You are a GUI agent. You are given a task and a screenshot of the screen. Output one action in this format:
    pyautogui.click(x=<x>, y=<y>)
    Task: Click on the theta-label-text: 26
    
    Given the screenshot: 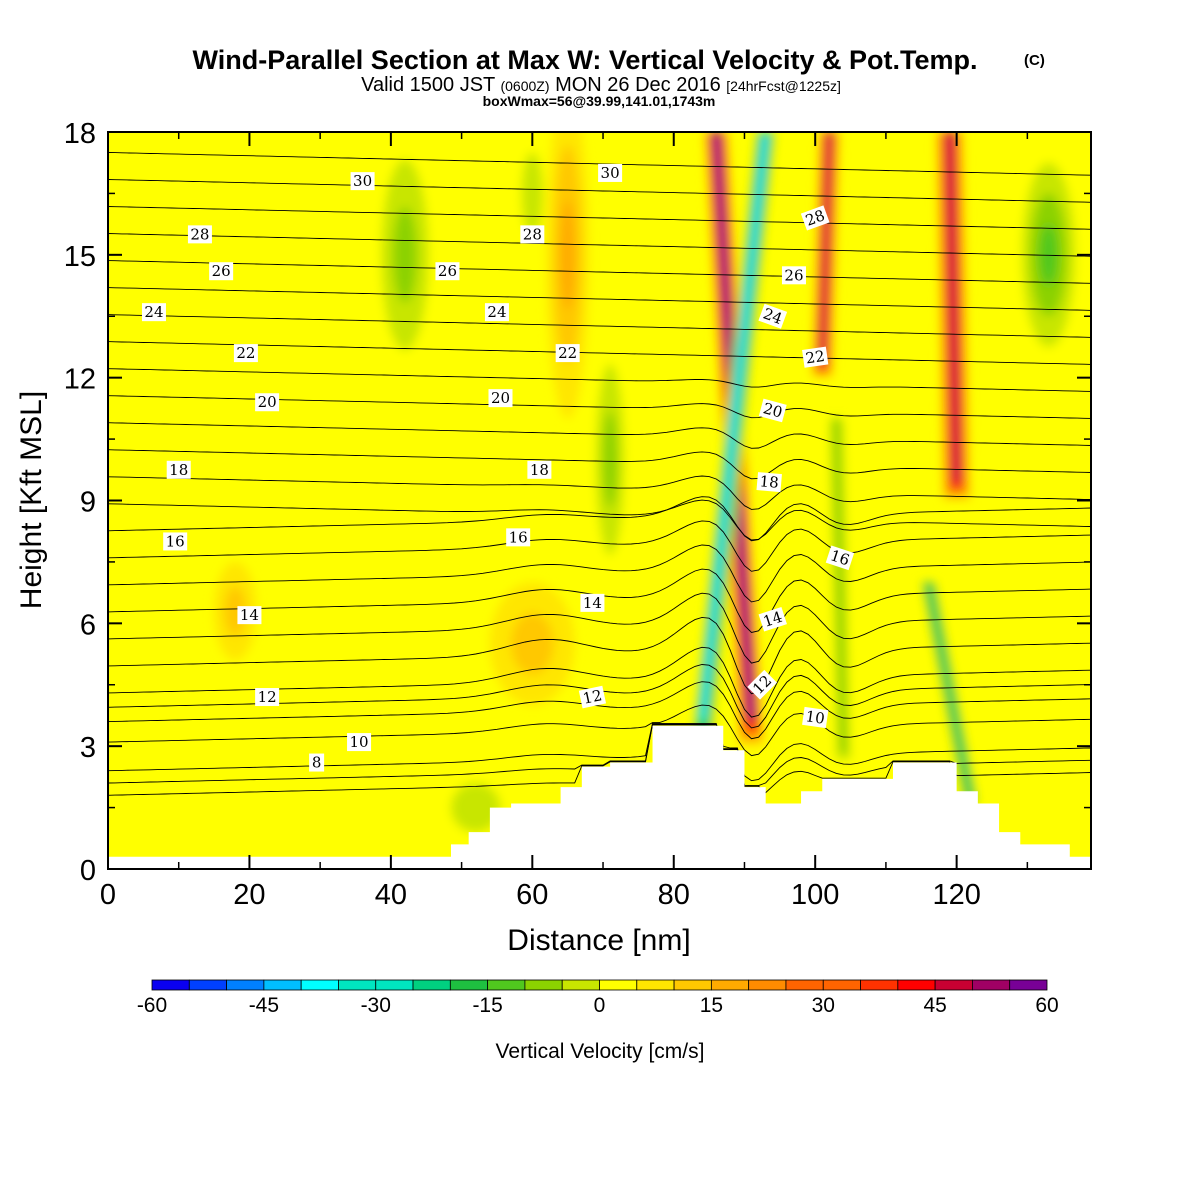 What is the action you would take?
    pyautogui.click(x=447, y=271)
    